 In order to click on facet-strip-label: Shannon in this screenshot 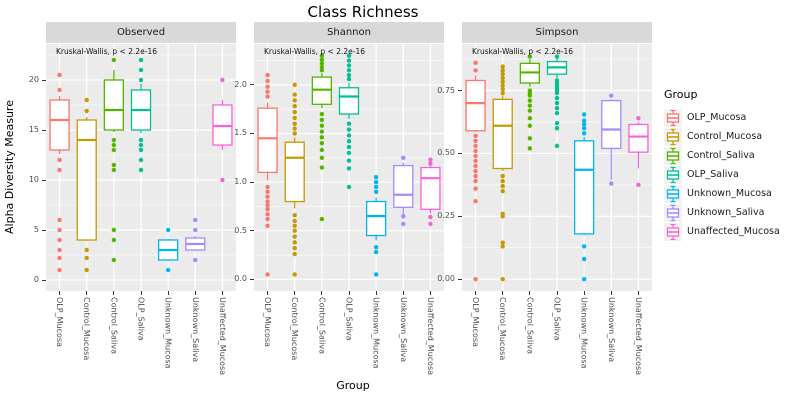, I will do `click(349, 32)`.